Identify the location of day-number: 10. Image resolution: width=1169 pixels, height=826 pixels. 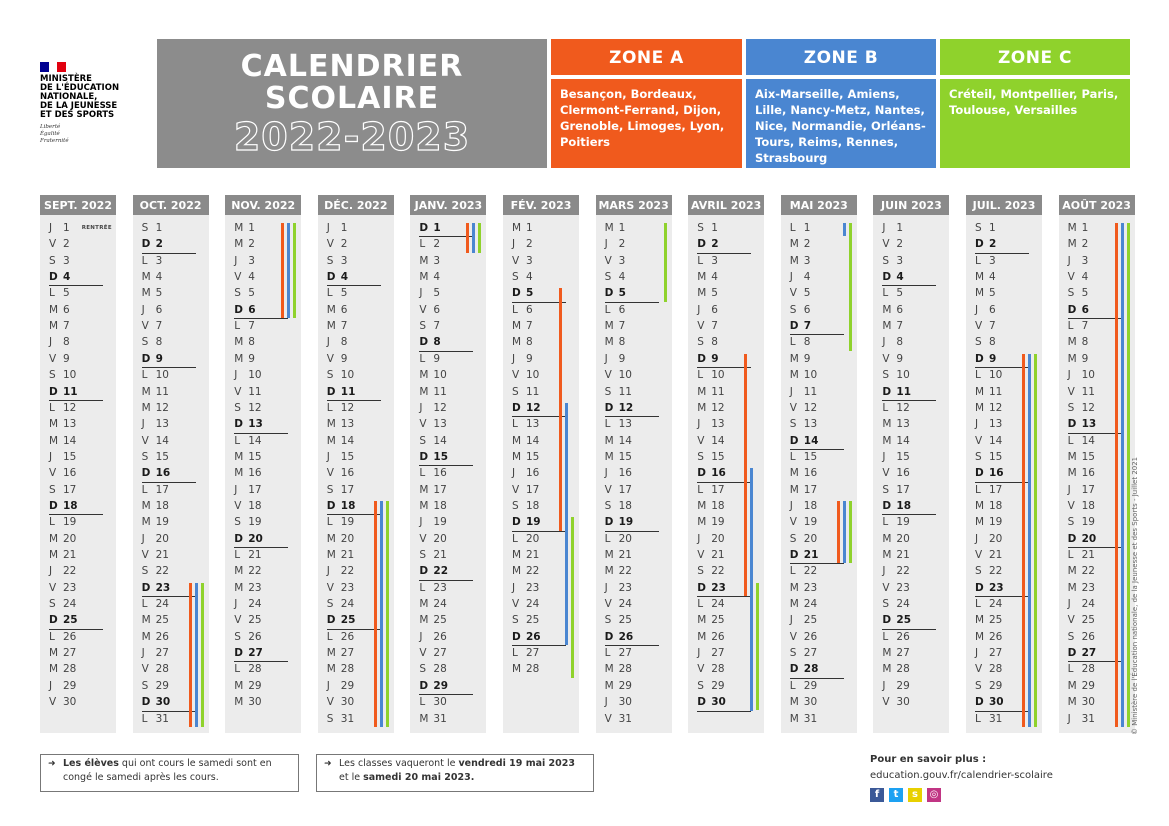
(533, 375).